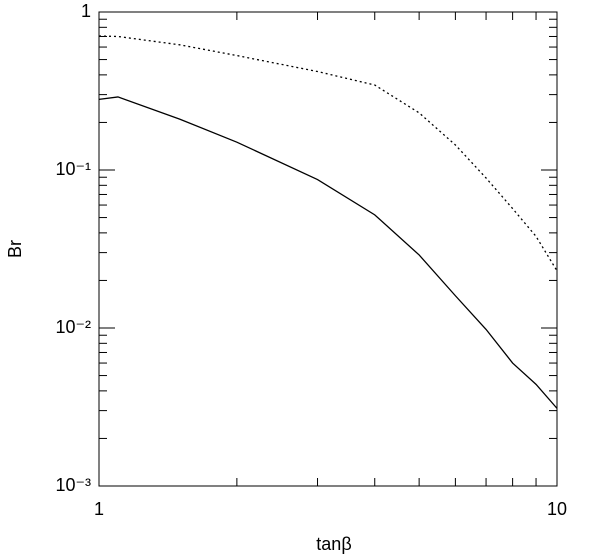 The height and width of the screenshot is (557, 596). What do you see at coordinates (99, 509) in the screenshot?
I see `x-tick-label: 1` at bounding box center [99, 509].